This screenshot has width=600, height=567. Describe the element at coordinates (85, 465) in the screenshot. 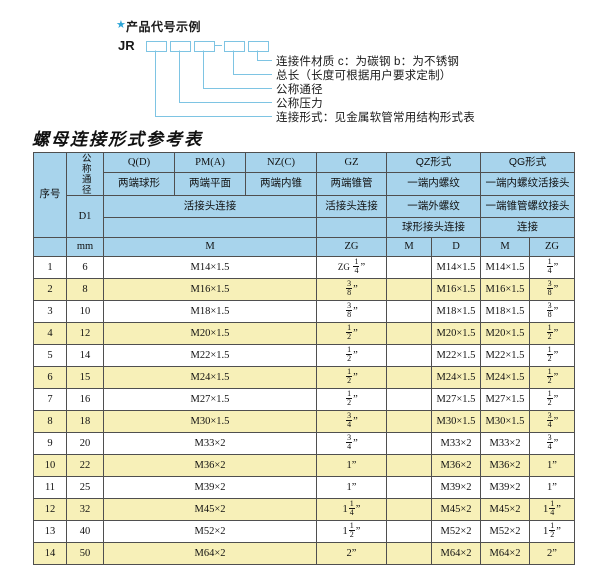

I see `cell-nominal-diameter: 22` at that location.